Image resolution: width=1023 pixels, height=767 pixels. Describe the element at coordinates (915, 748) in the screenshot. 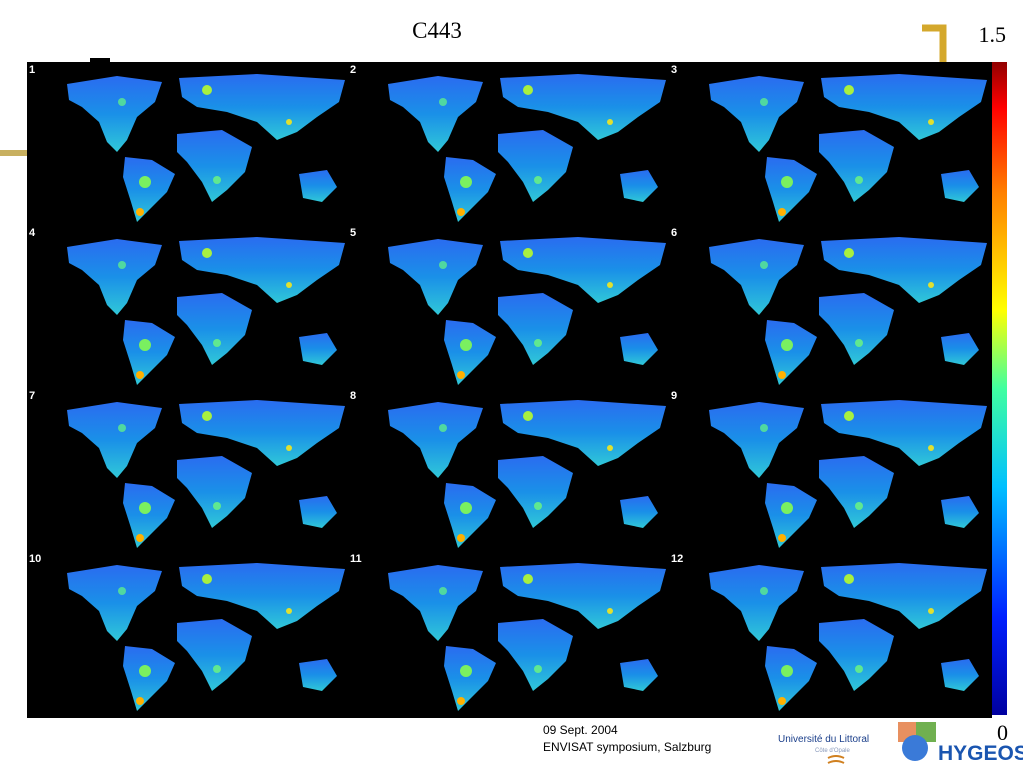

I see `hygeos-globe` at that location.